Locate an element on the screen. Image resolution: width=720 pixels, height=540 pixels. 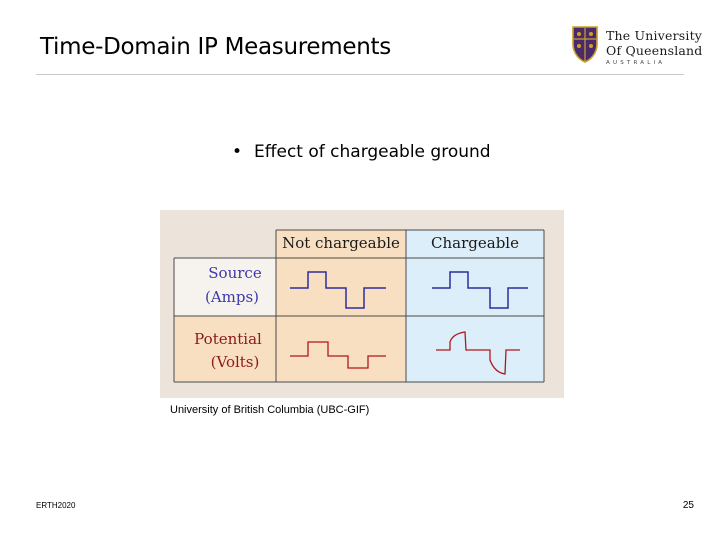
potential-label-cell-bg is located at coordinates (225, 349).